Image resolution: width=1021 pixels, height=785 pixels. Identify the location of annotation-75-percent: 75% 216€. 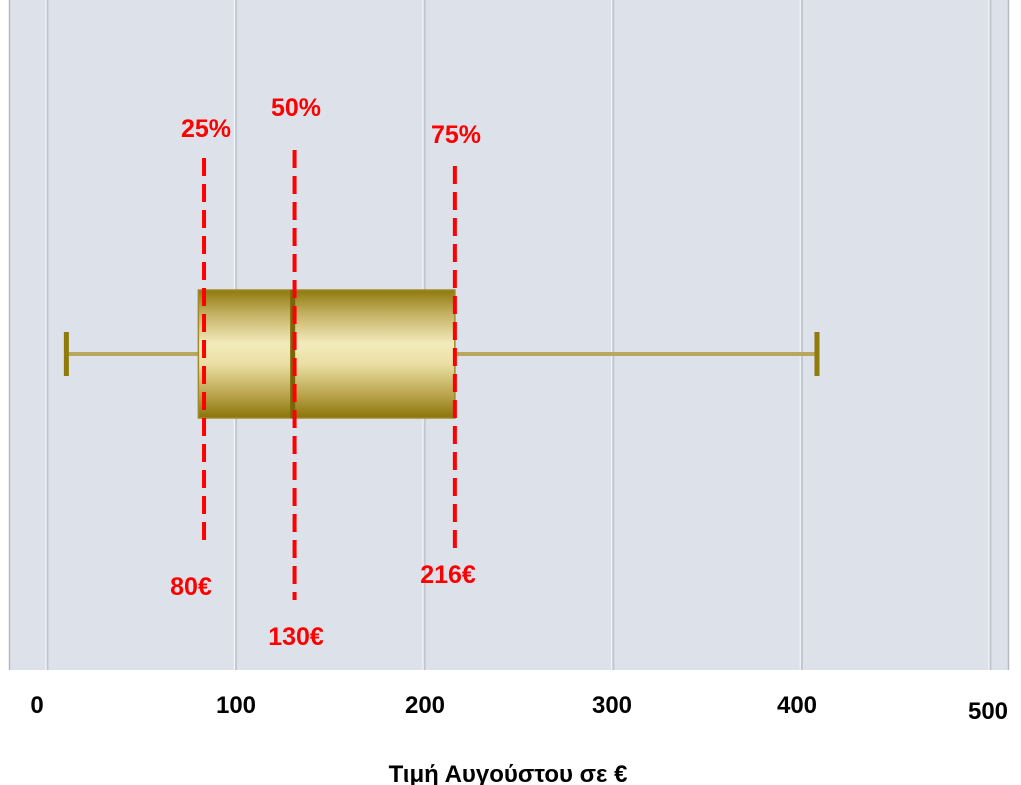
(450, 355).